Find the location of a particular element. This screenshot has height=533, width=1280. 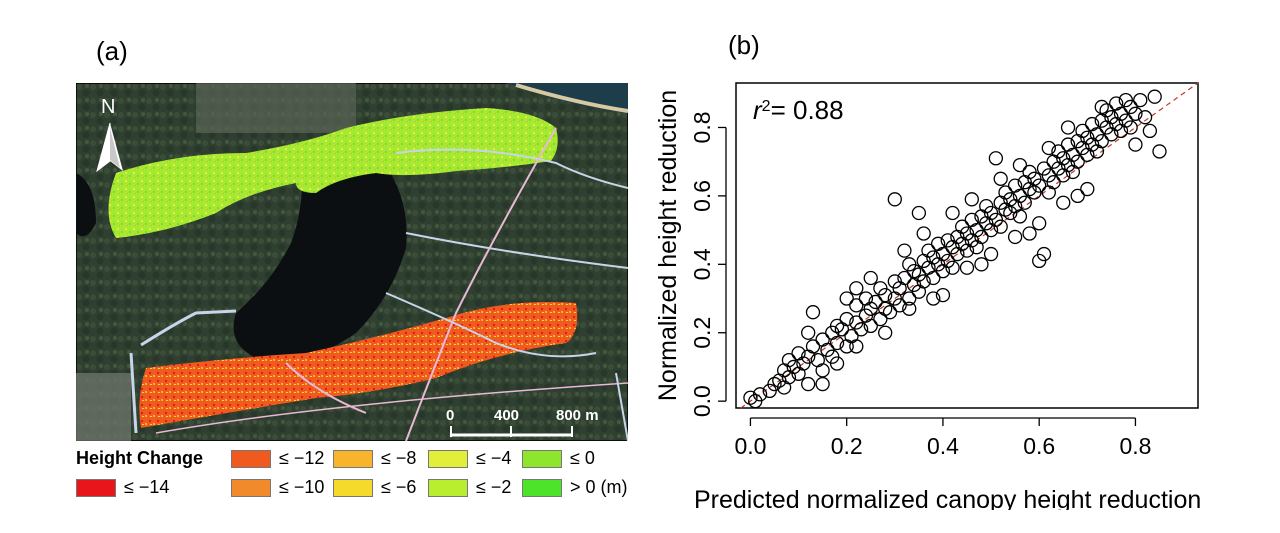

legend-label: ≤ −8 is located at coordinates (399, 458).